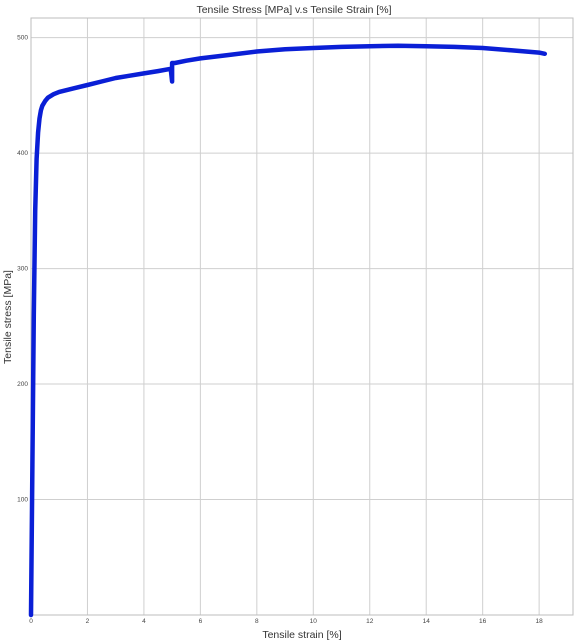 The image size is (575, 643). What do you see at coordinates (301, 635) in the screenshot?
I see `x-axis-label: Tensile strain [%]` at bounding box center [301, 635].